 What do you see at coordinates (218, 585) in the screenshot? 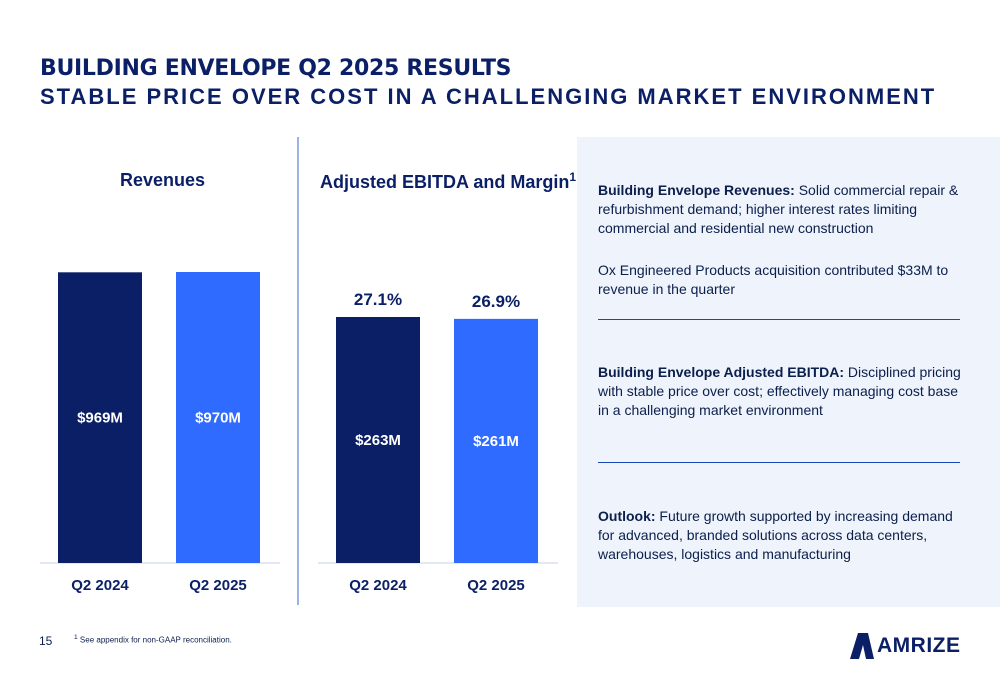
I see `revenues-category-label: Q2 2025` at bounding box center [218, 585].